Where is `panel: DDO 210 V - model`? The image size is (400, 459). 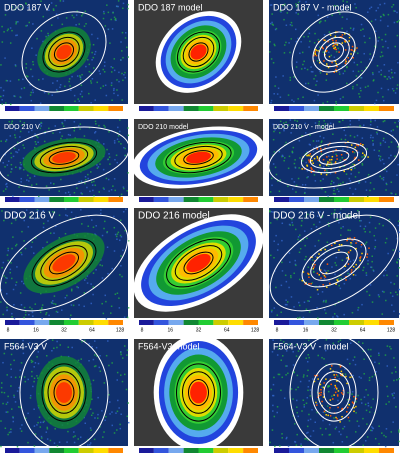 panel: DDO 210 V - model is located at coordinates (334, 160).